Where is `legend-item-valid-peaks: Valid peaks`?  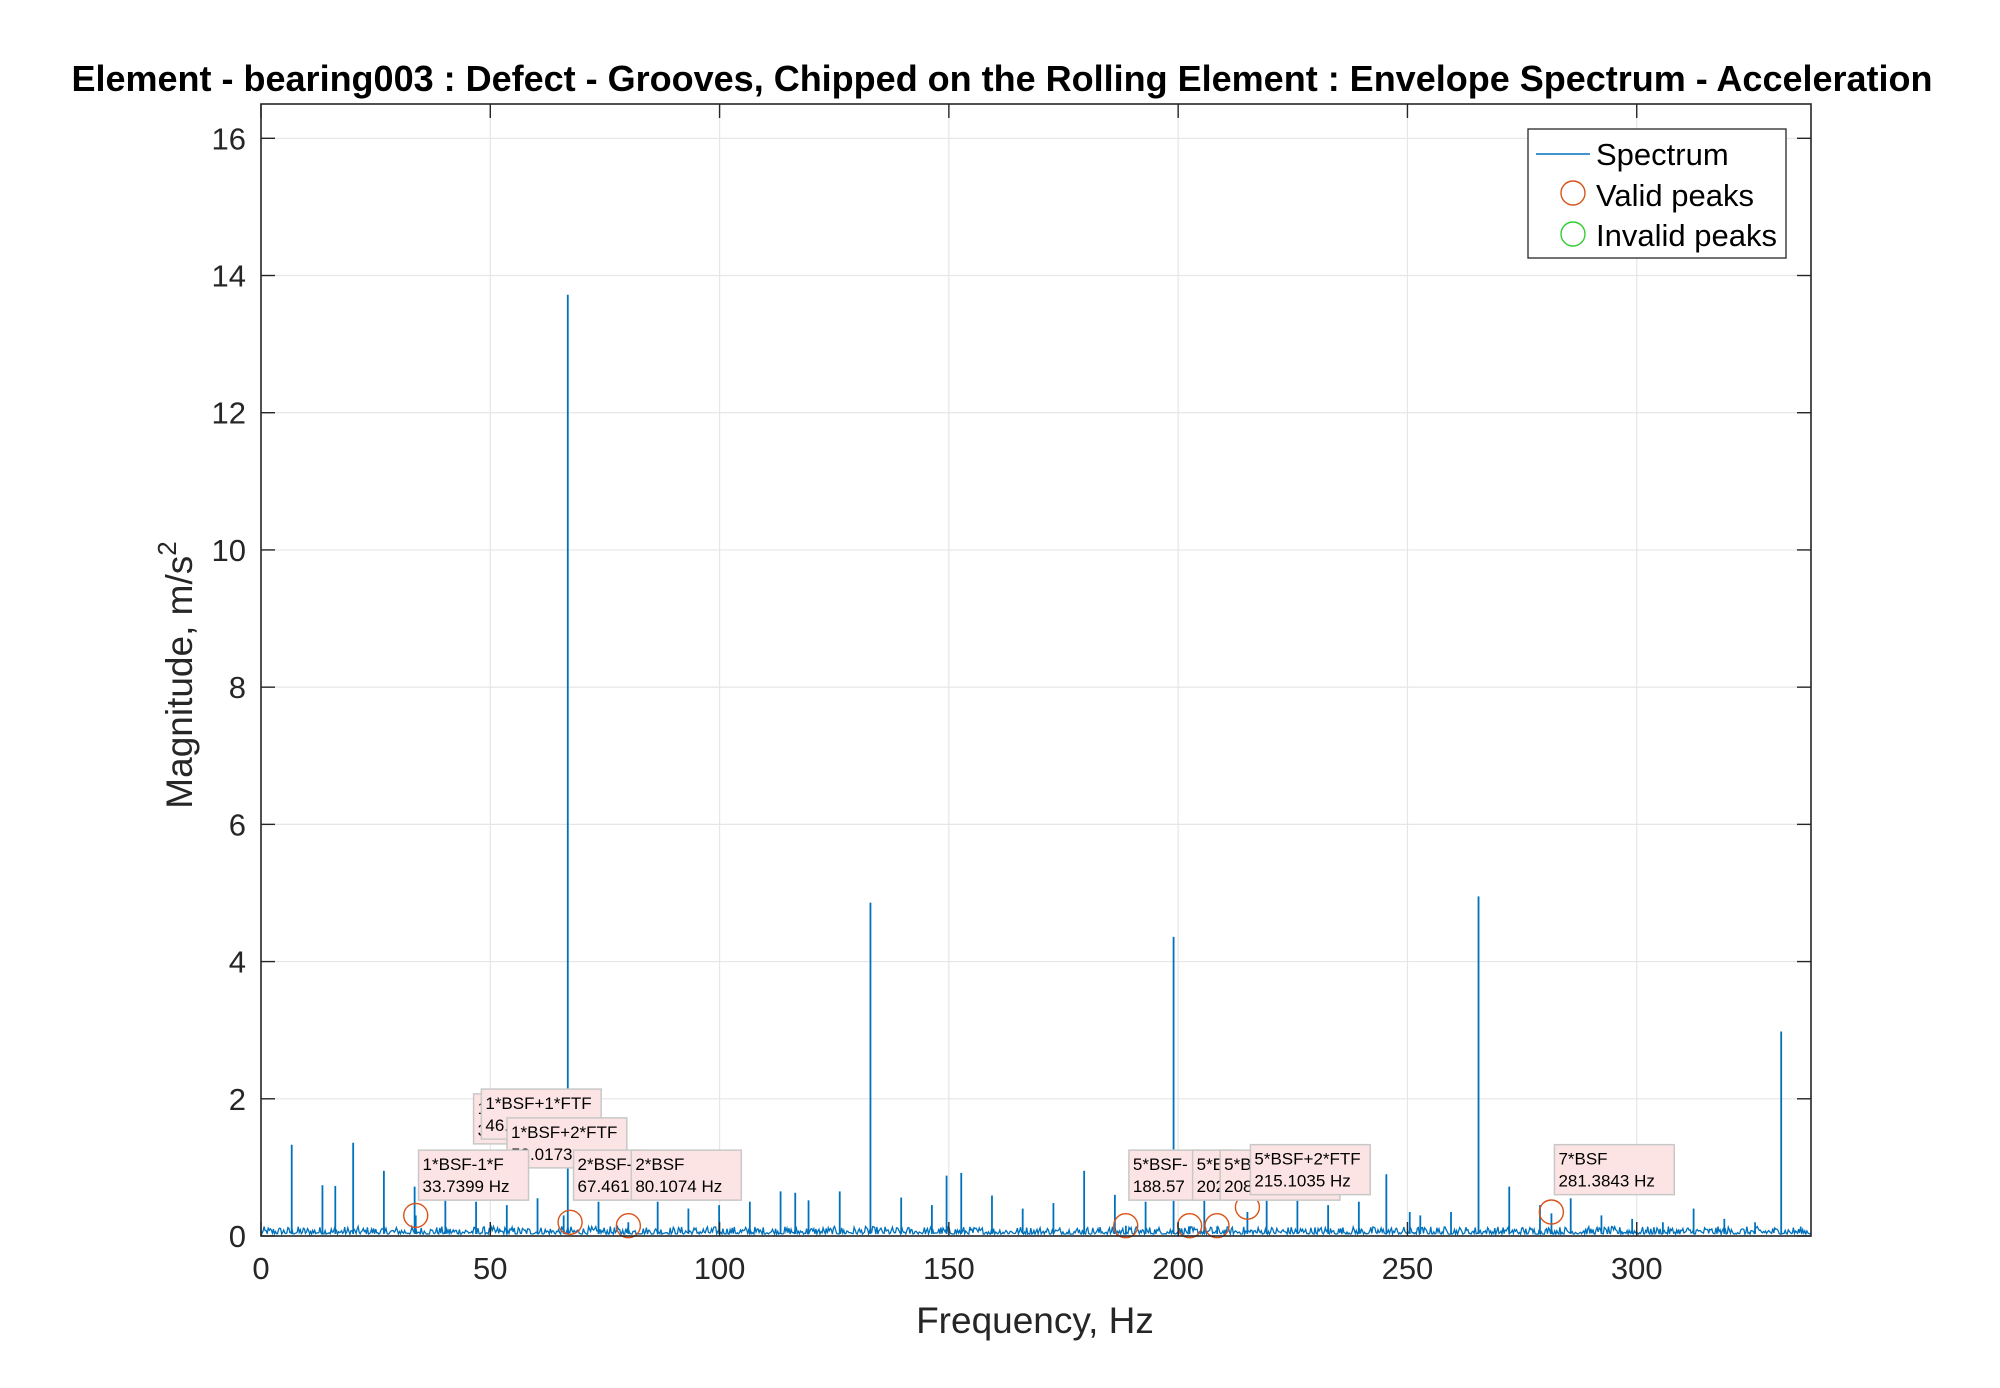
legend-item-valid-peaks: Valid peaks is located at coordinates (1675, 195).